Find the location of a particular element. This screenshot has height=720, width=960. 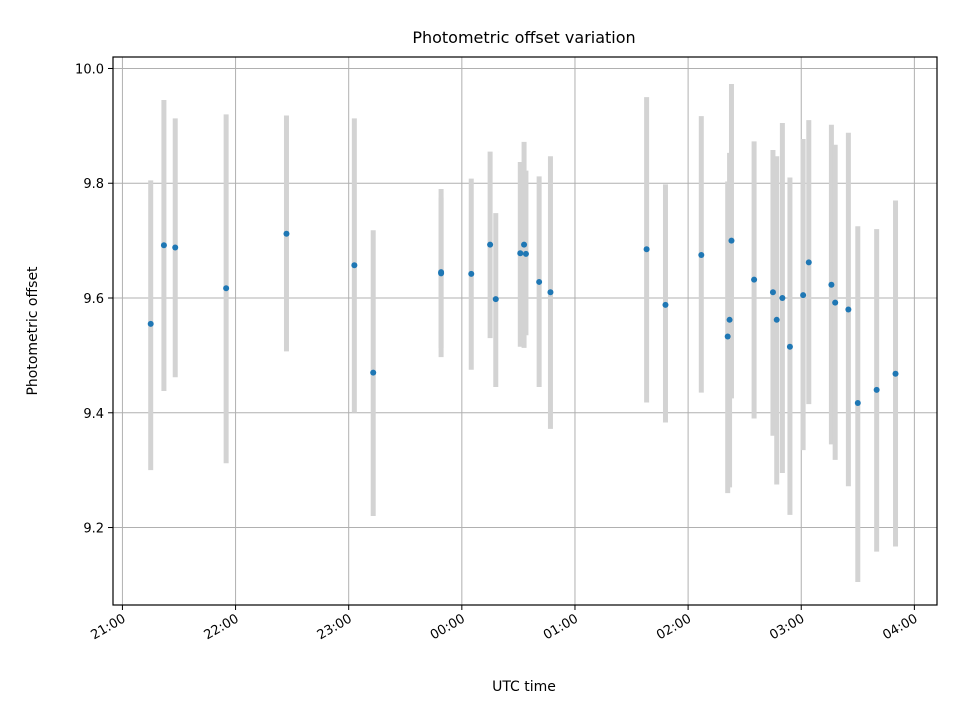

chart-title: Photometric offset variation is located at coordinates (523, 37).